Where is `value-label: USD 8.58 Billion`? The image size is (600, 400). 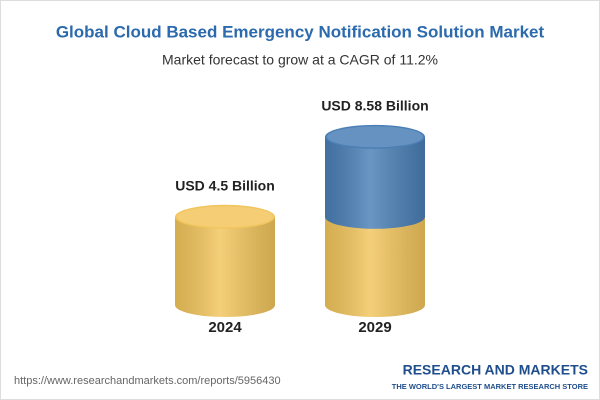
value-label: USD 8.58 Billion is located at coordinates (374, 106).